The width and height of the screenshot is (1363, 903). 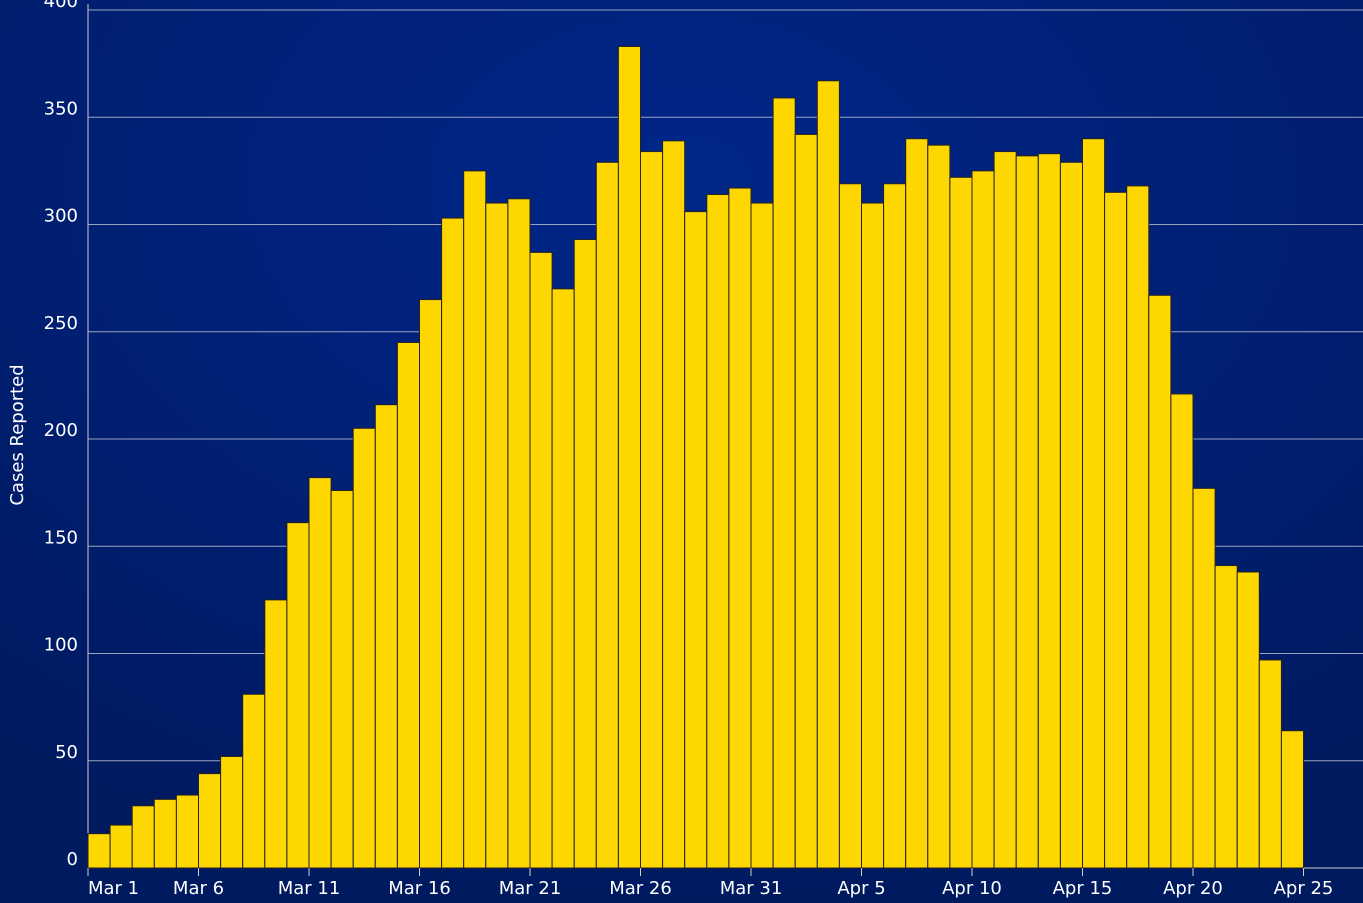 I want to click on x-tick-label: Mar 1, so click(x=113, y=888).